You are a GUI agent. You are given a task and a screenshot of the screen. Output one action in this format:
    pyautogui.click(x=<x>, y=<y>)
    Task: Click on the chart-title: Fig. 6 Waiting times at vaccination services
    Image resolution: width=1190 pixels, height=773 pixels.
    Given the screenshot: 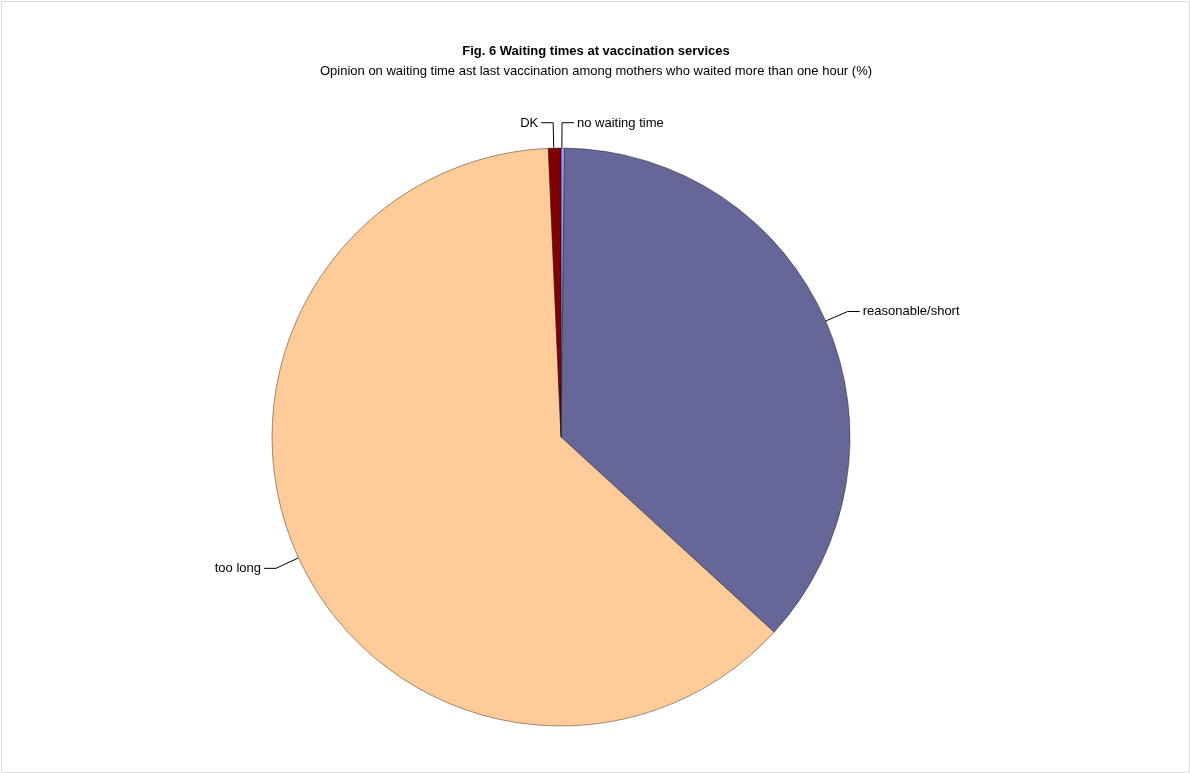 What is the action you would take?
    pyautogui.click(x=596, y=50)
    